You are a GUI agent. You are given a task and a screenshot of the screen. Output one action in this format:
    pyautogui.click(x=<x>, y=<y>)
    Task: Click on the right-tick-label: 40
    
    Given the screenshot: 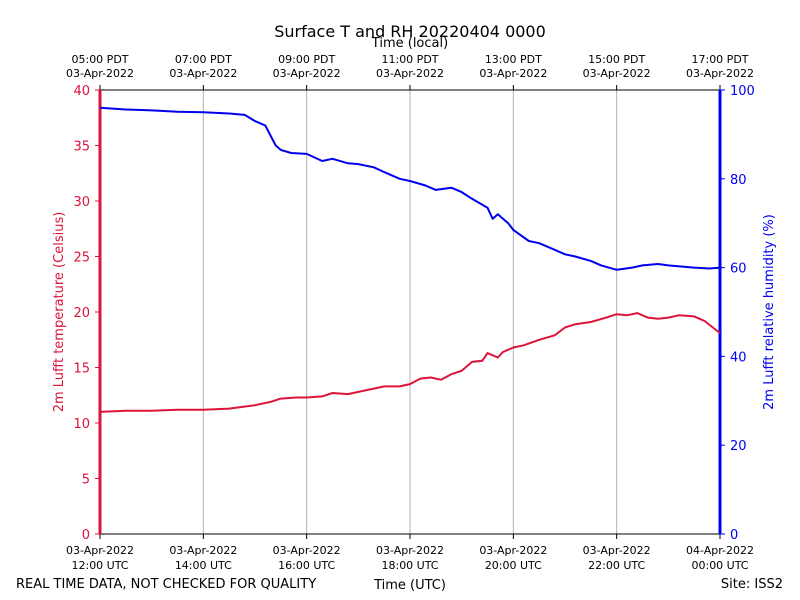 What is the action you would take?
    pyautogui.click(x=738, y=357)
    